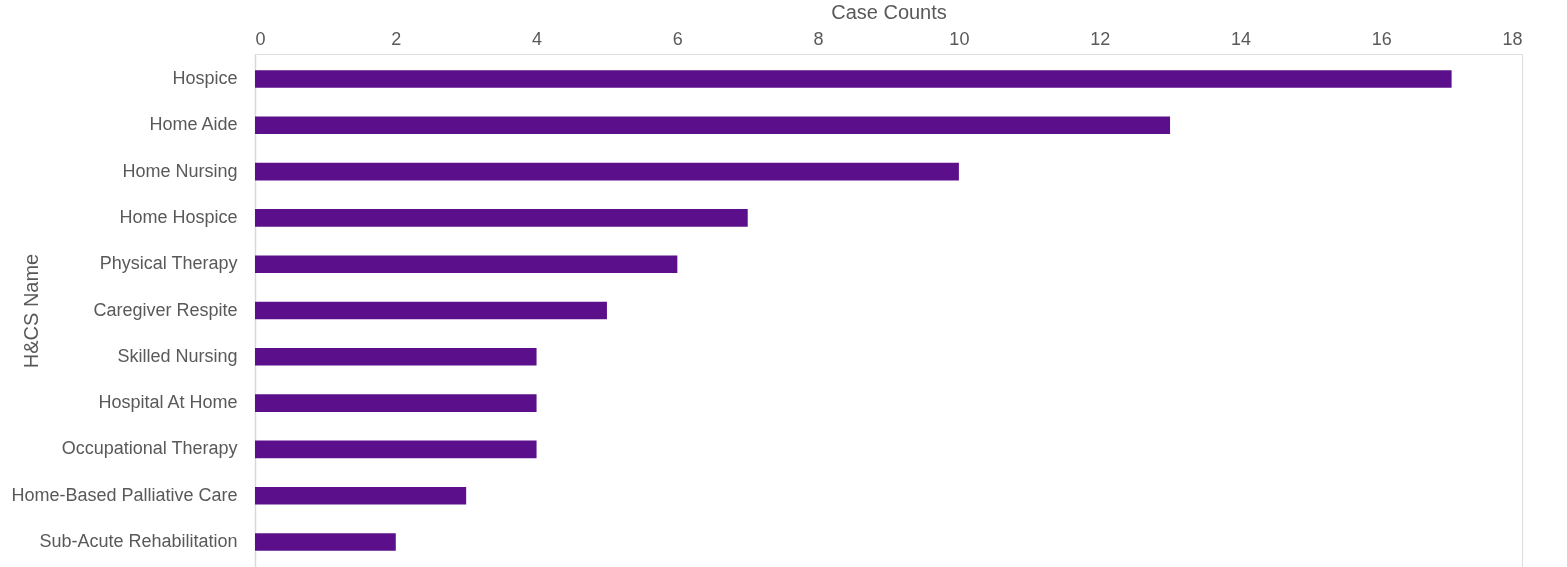 The image size is (1567, 567). I want to click on x-axis-title: Case Counts, so click(889, 11).